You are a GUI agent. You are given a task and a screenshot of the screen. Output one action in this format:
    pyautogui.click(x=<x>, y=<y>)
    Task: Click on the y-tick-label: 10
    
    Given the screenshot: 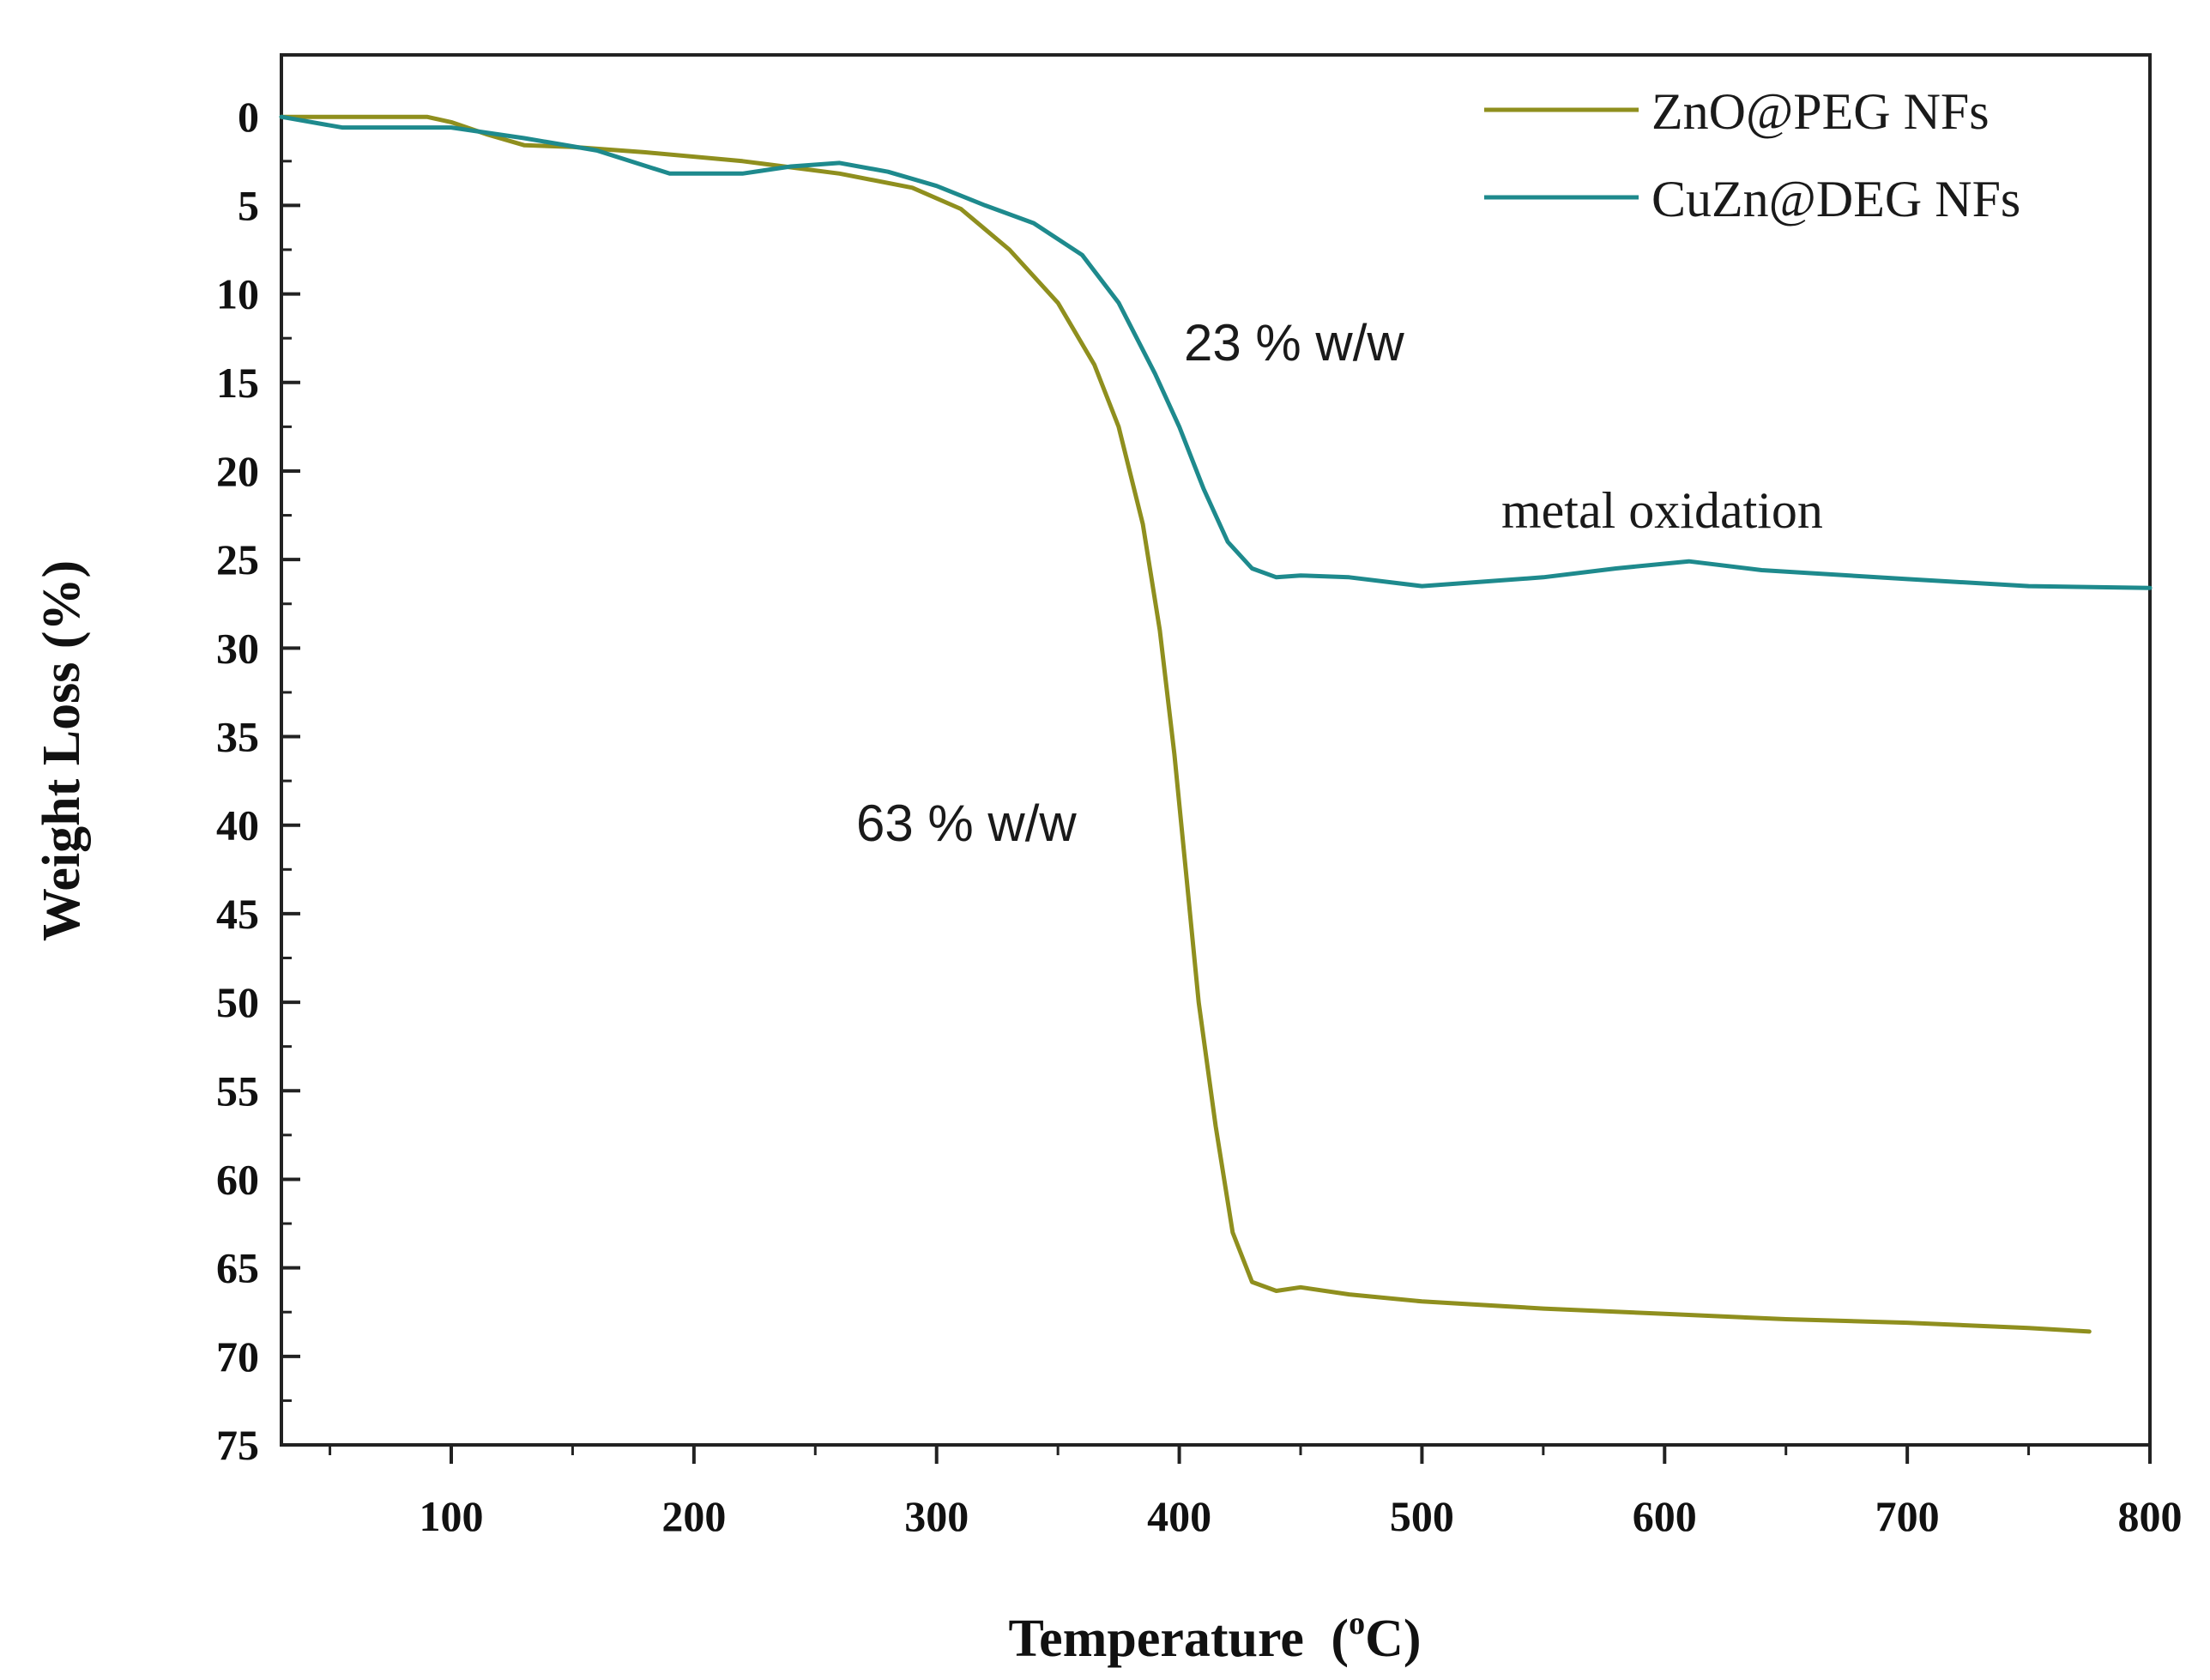 What is the action you would take?
    pyautogui.click(x=238, y=294)
    